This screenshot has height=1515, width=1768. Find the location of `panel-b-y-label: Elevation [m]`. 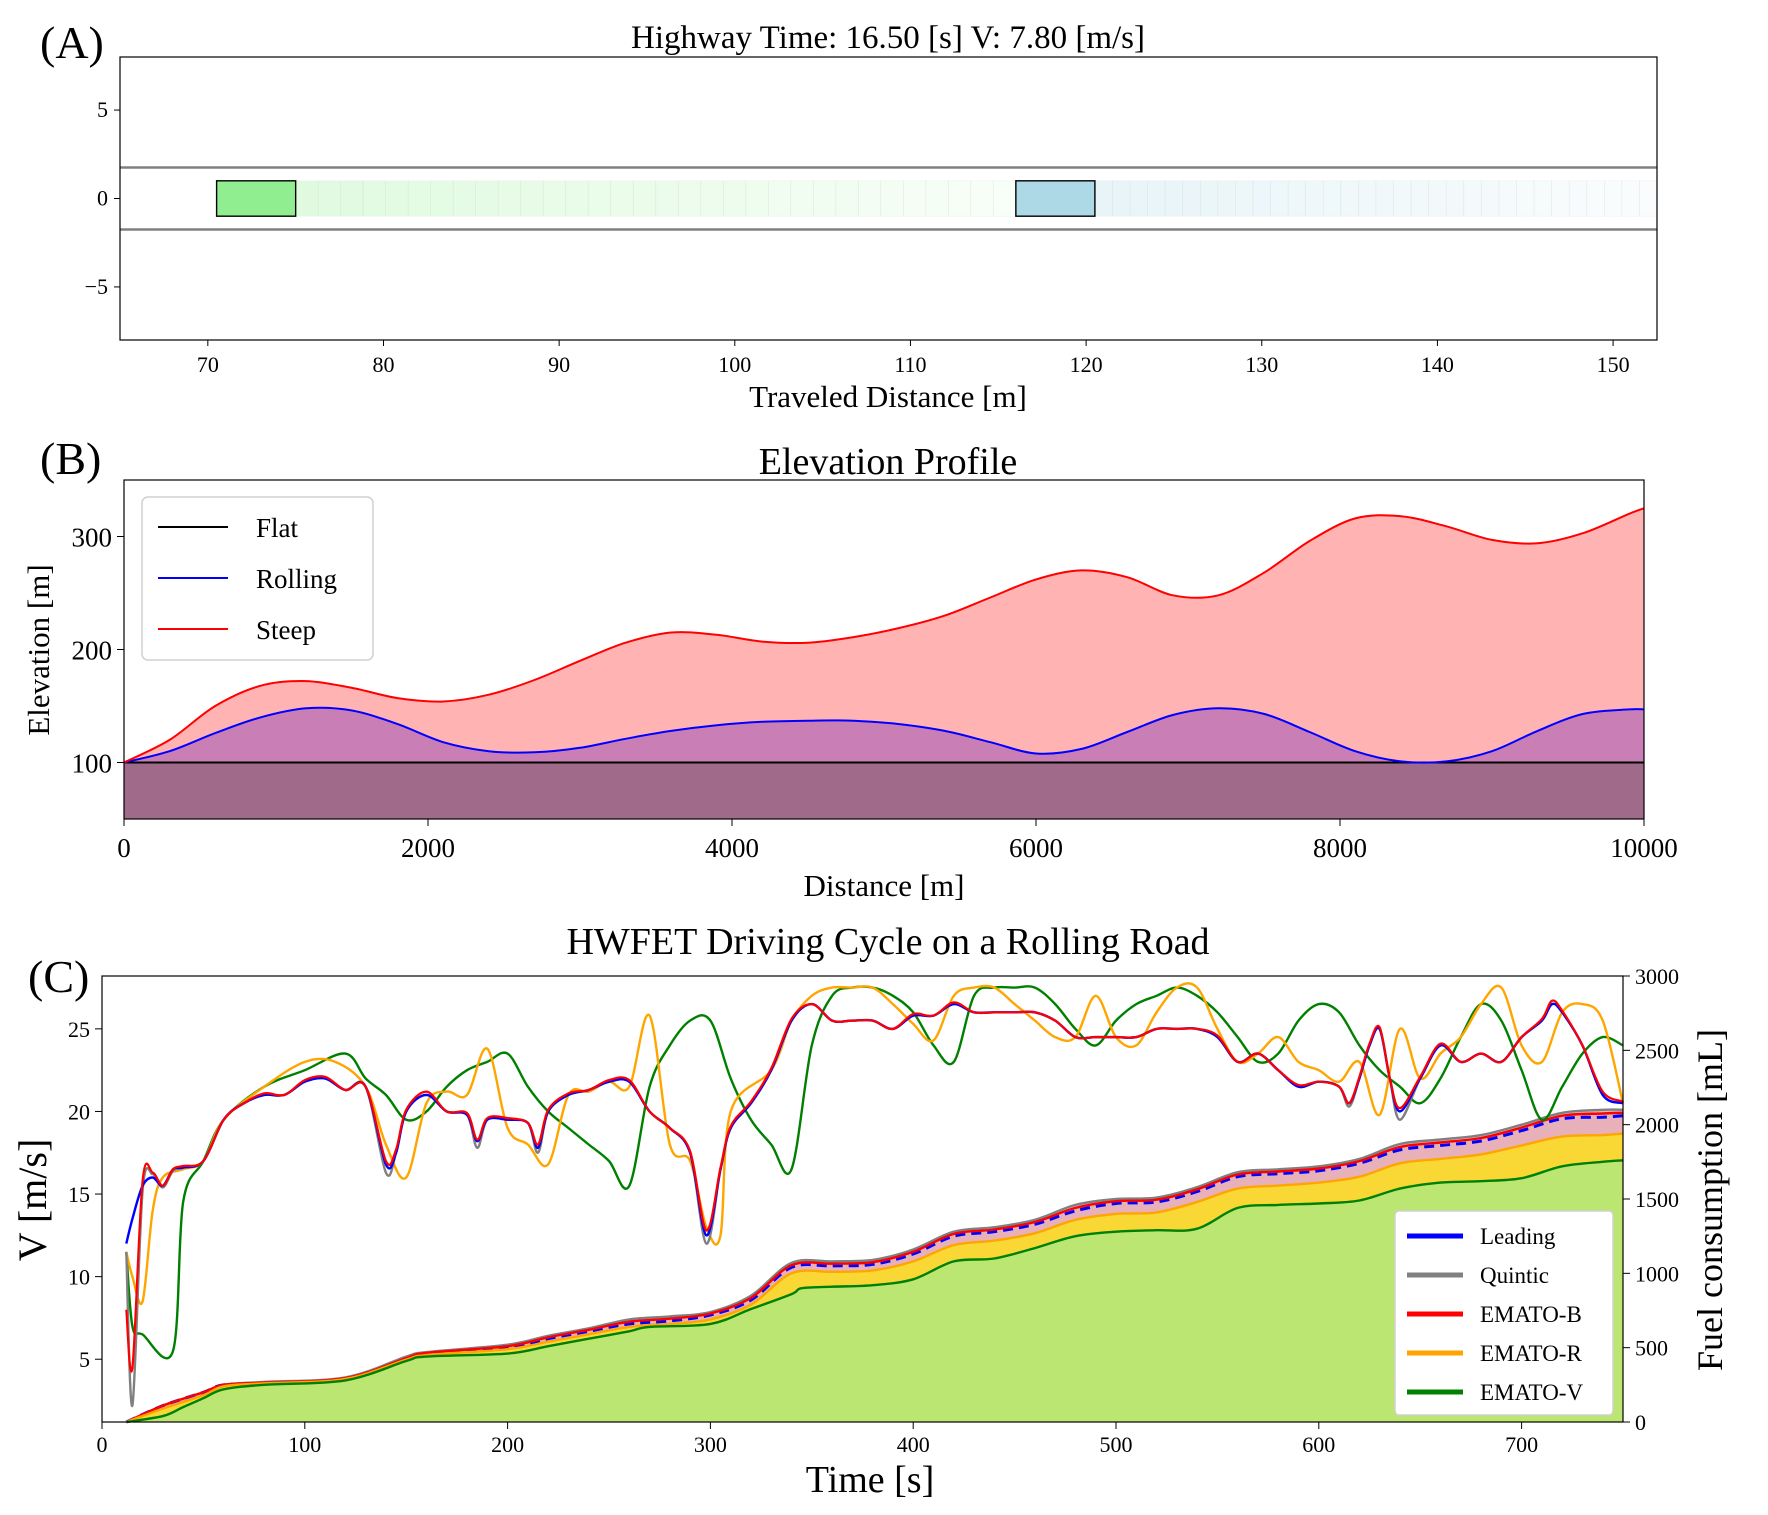

panel-b-y-label: Elevation [m] is located at coordinates (38, 649).